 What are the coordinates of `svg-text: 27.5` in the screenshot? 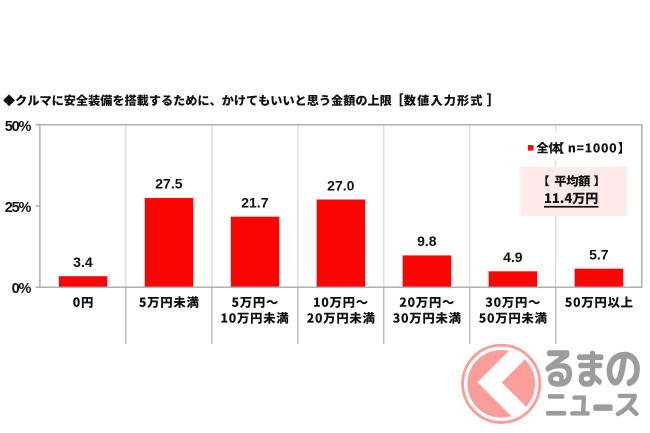 It's located at (168, 184).